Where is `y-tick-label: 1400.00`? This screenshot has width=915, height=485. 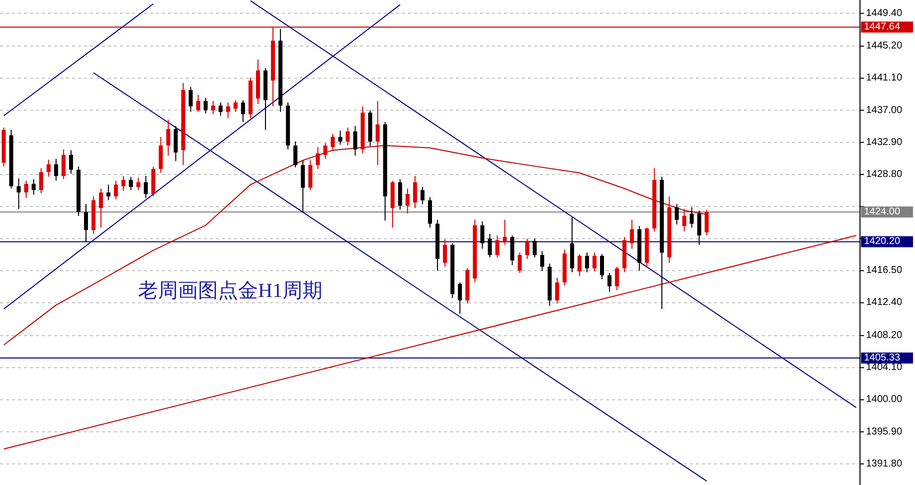 y-tick-label: 1400.00 is located at coordinates (884, 400).